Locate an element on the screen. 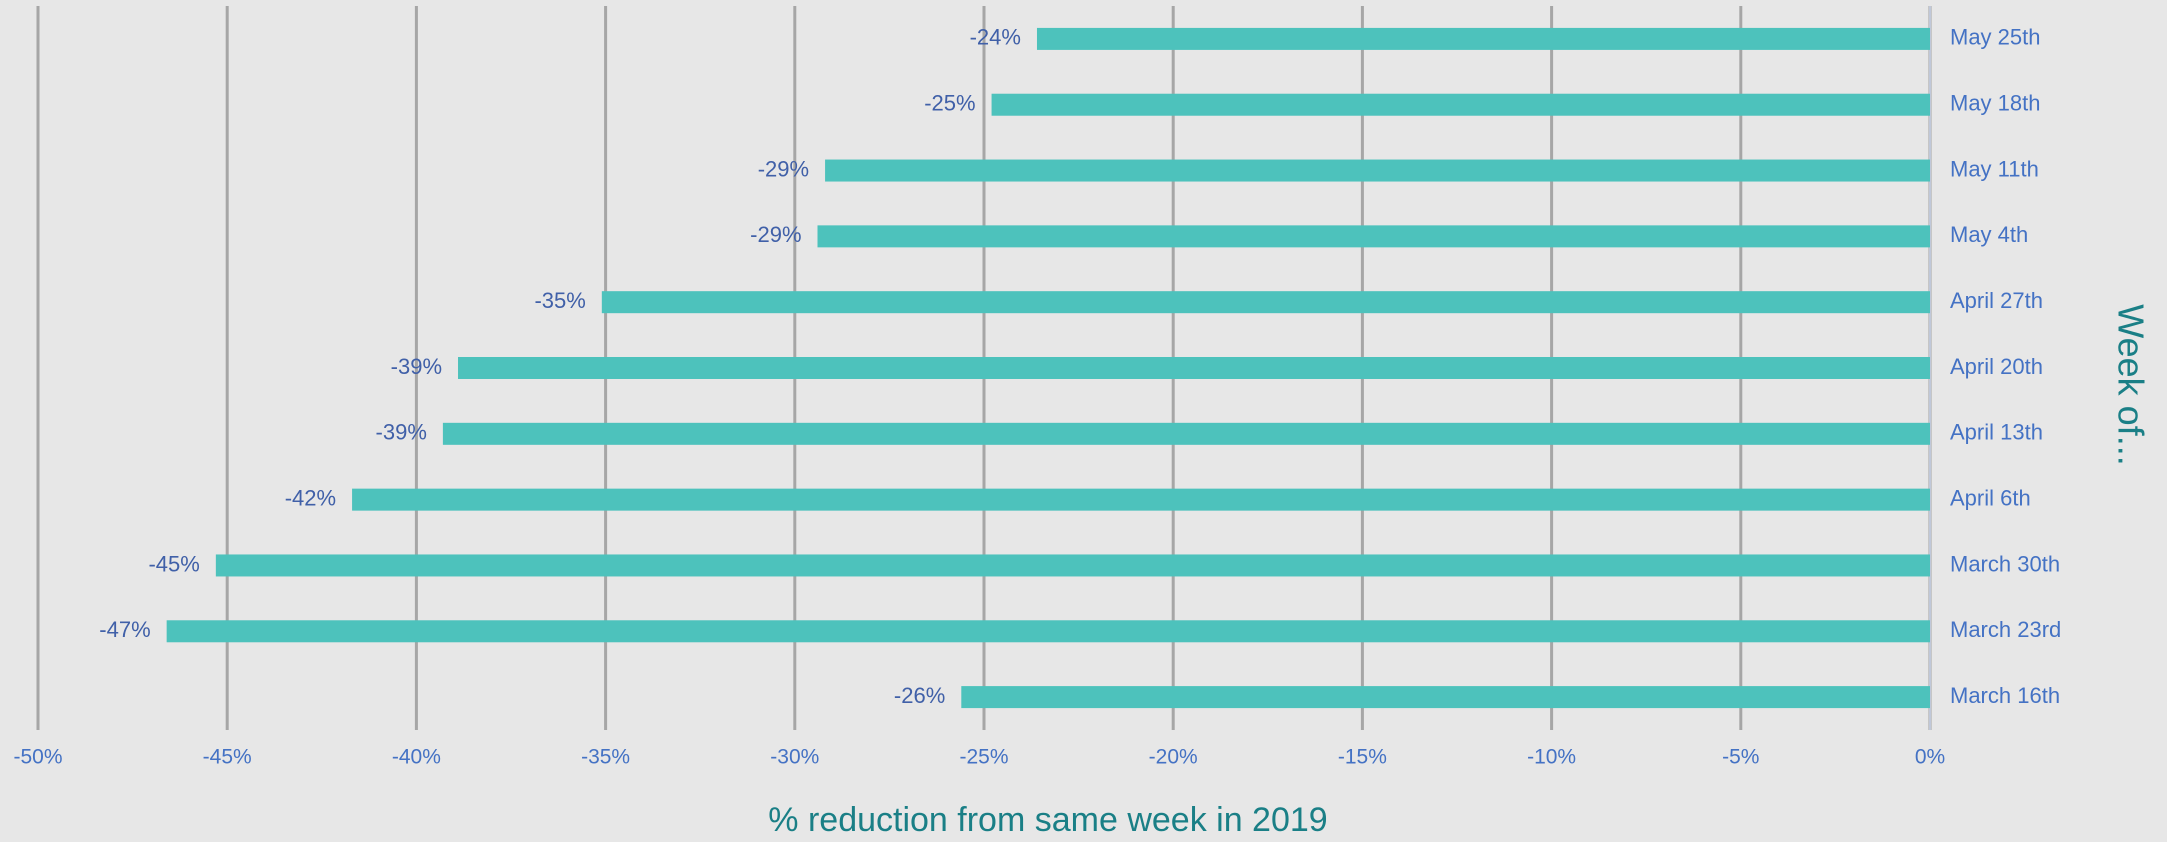  data-label: -35% is located at coordinates (559, 300).